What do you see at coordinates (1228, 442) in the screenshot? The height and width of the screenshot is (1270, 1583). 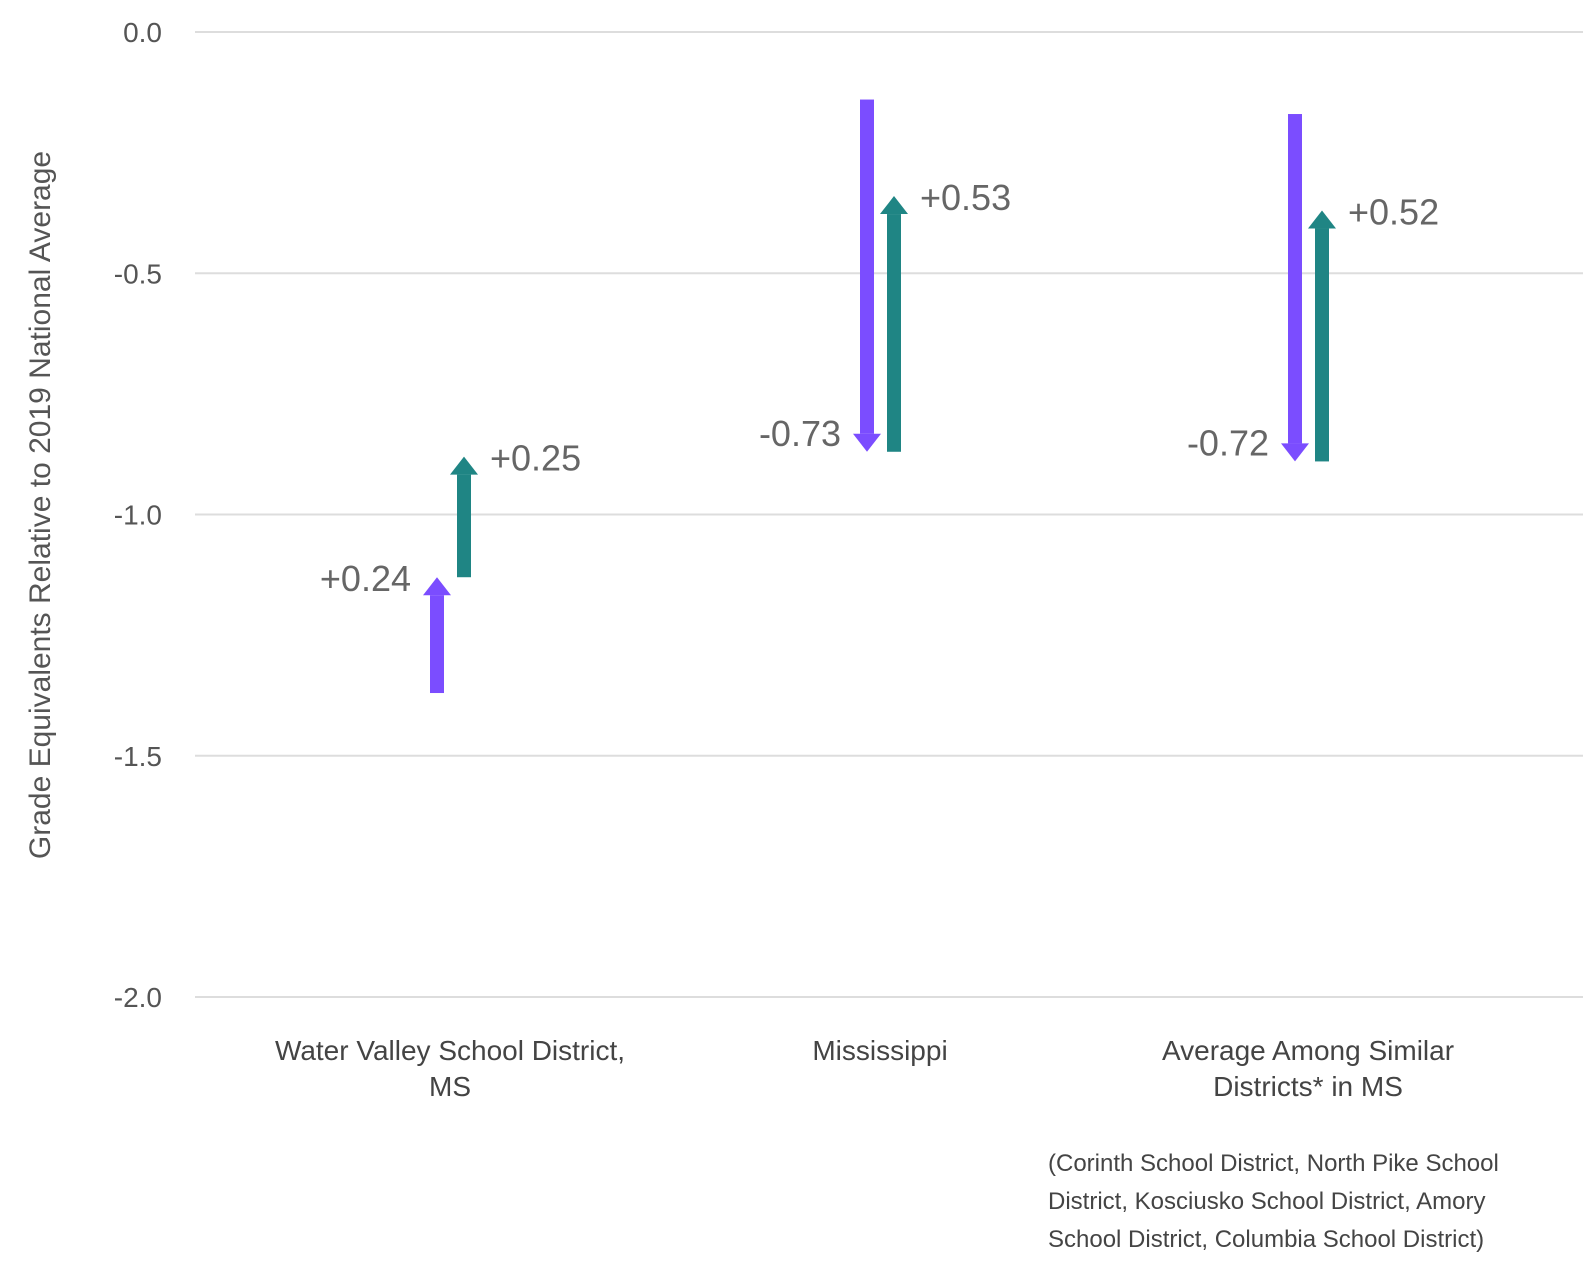 I see `data-label: -0.72` at bounding box center [1228, 442].